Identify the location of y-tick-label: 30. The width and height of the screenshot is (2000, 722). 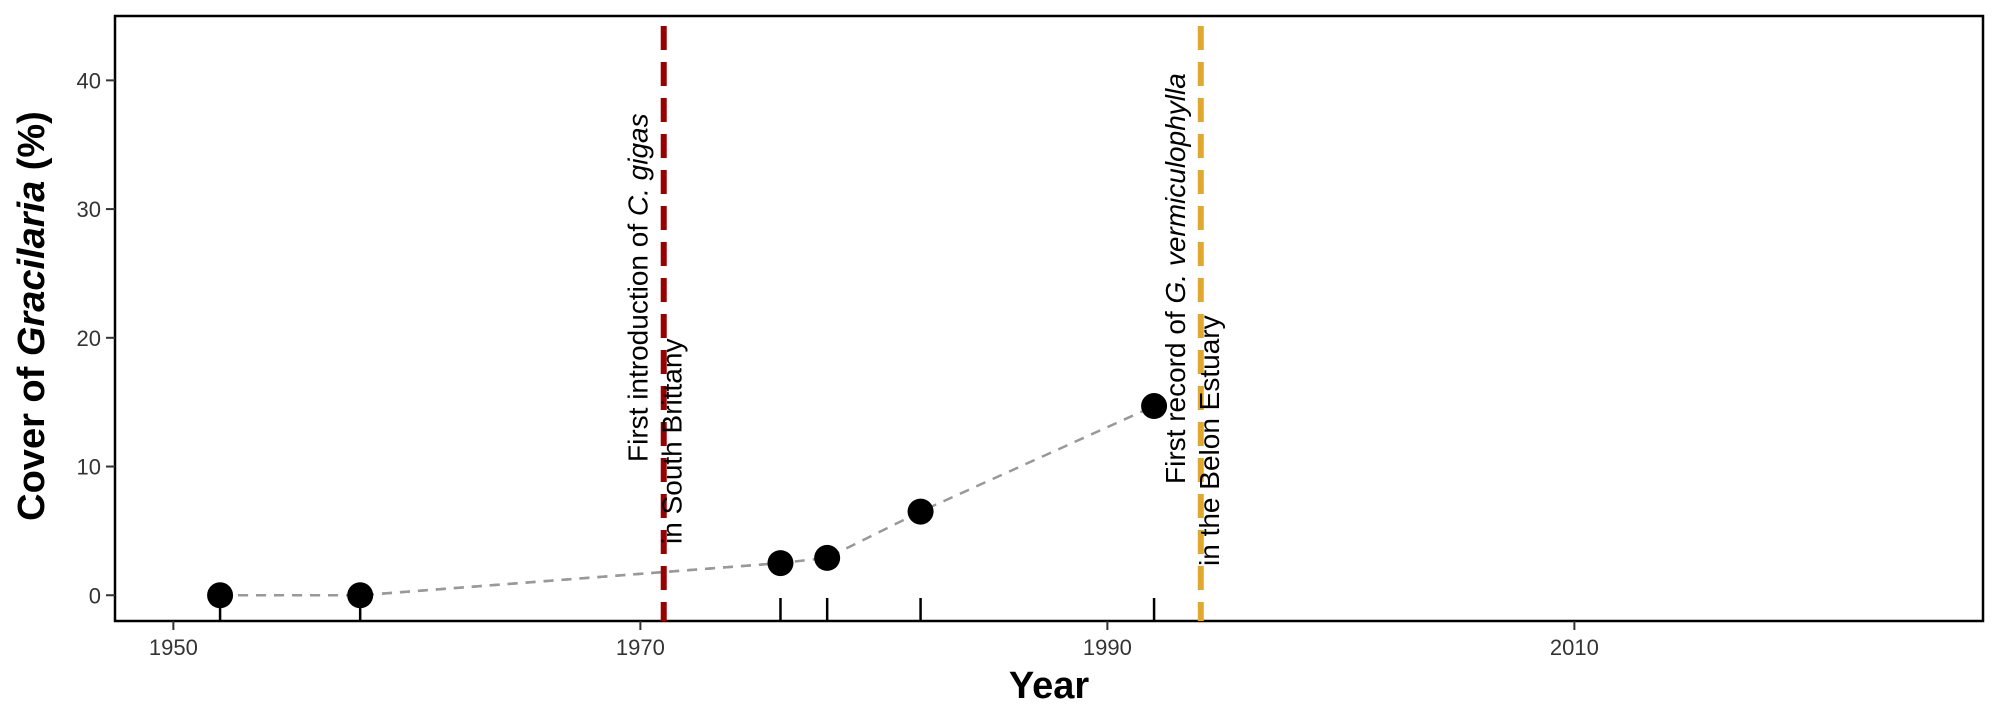
(89, 209).